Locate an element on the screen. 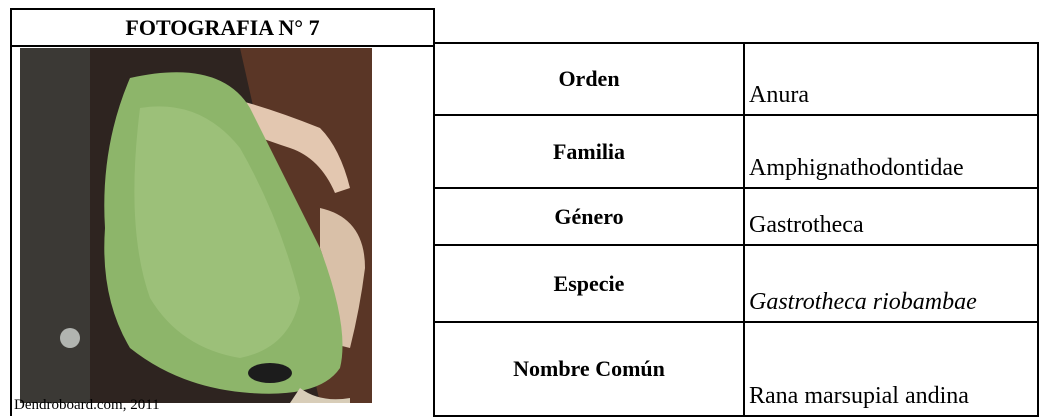 This screenshot has width=1039, height=417. row-value: Anura is located at coordinates (891, 79).